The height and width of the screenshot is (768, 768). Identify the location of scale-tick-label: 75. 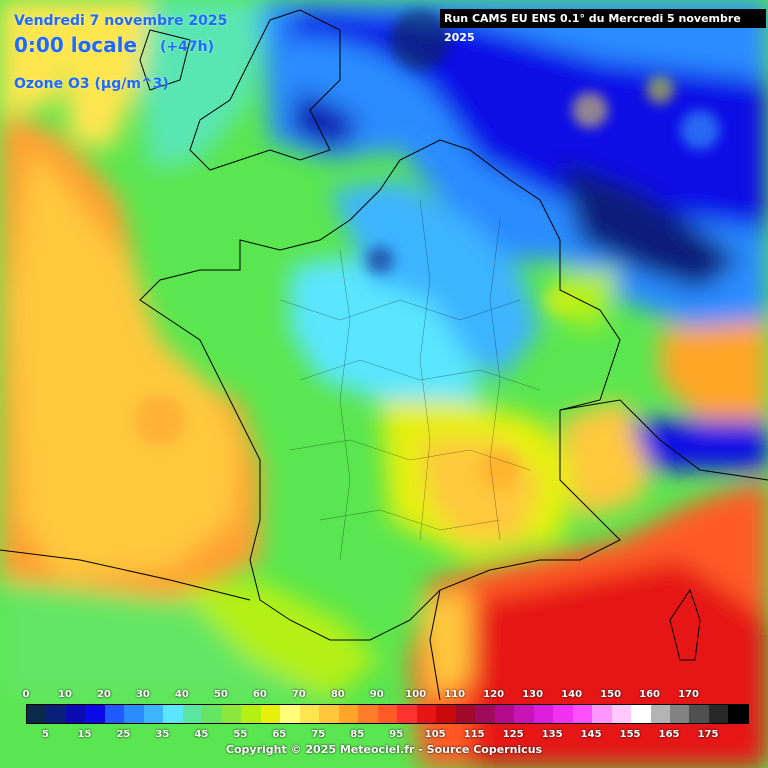
(318, 734).